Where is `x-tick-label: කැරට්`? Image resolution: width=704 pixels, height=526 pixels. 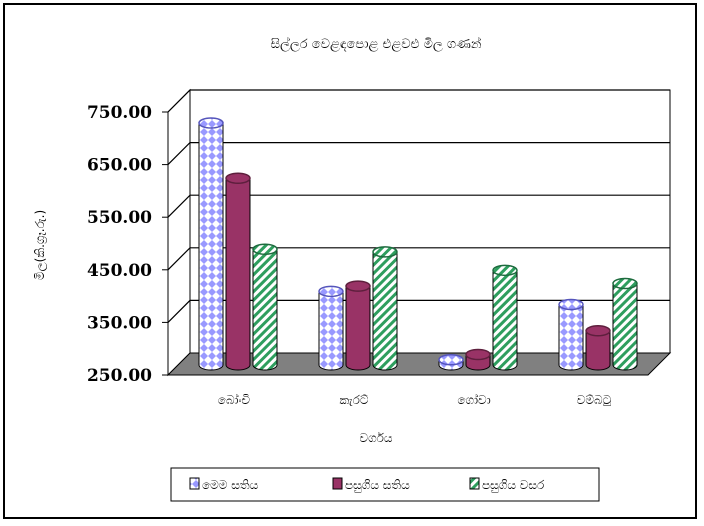 x-tick-label: කැරට් is located at coordinates (354, 400).